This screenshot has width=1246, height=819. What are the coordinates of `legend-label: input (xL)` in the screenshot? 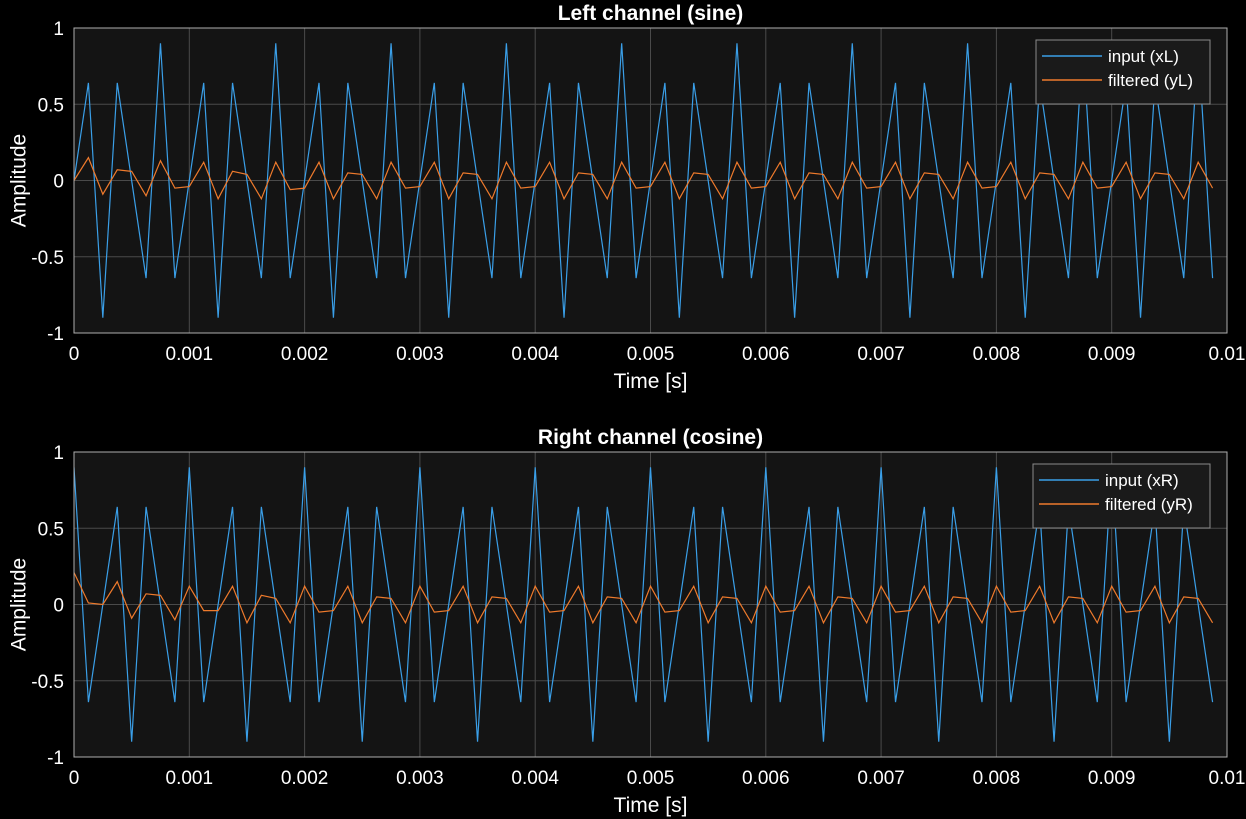 It's located at (1143, 56).